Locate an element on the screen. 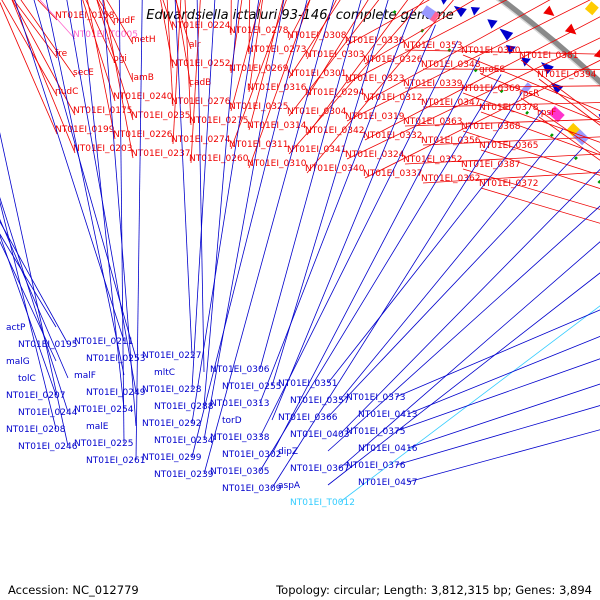 The image size is (600, 600). forward-gene-label: NT01EI_0316 is located at coordinates (277, 88).